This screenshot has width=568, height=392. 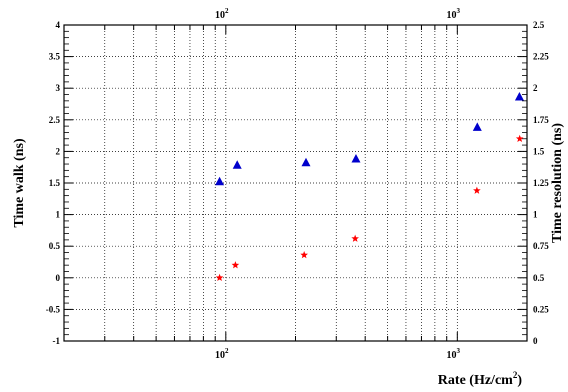 I want to click on y-right-tick-label: 2.5, so click(x=539, y=25).